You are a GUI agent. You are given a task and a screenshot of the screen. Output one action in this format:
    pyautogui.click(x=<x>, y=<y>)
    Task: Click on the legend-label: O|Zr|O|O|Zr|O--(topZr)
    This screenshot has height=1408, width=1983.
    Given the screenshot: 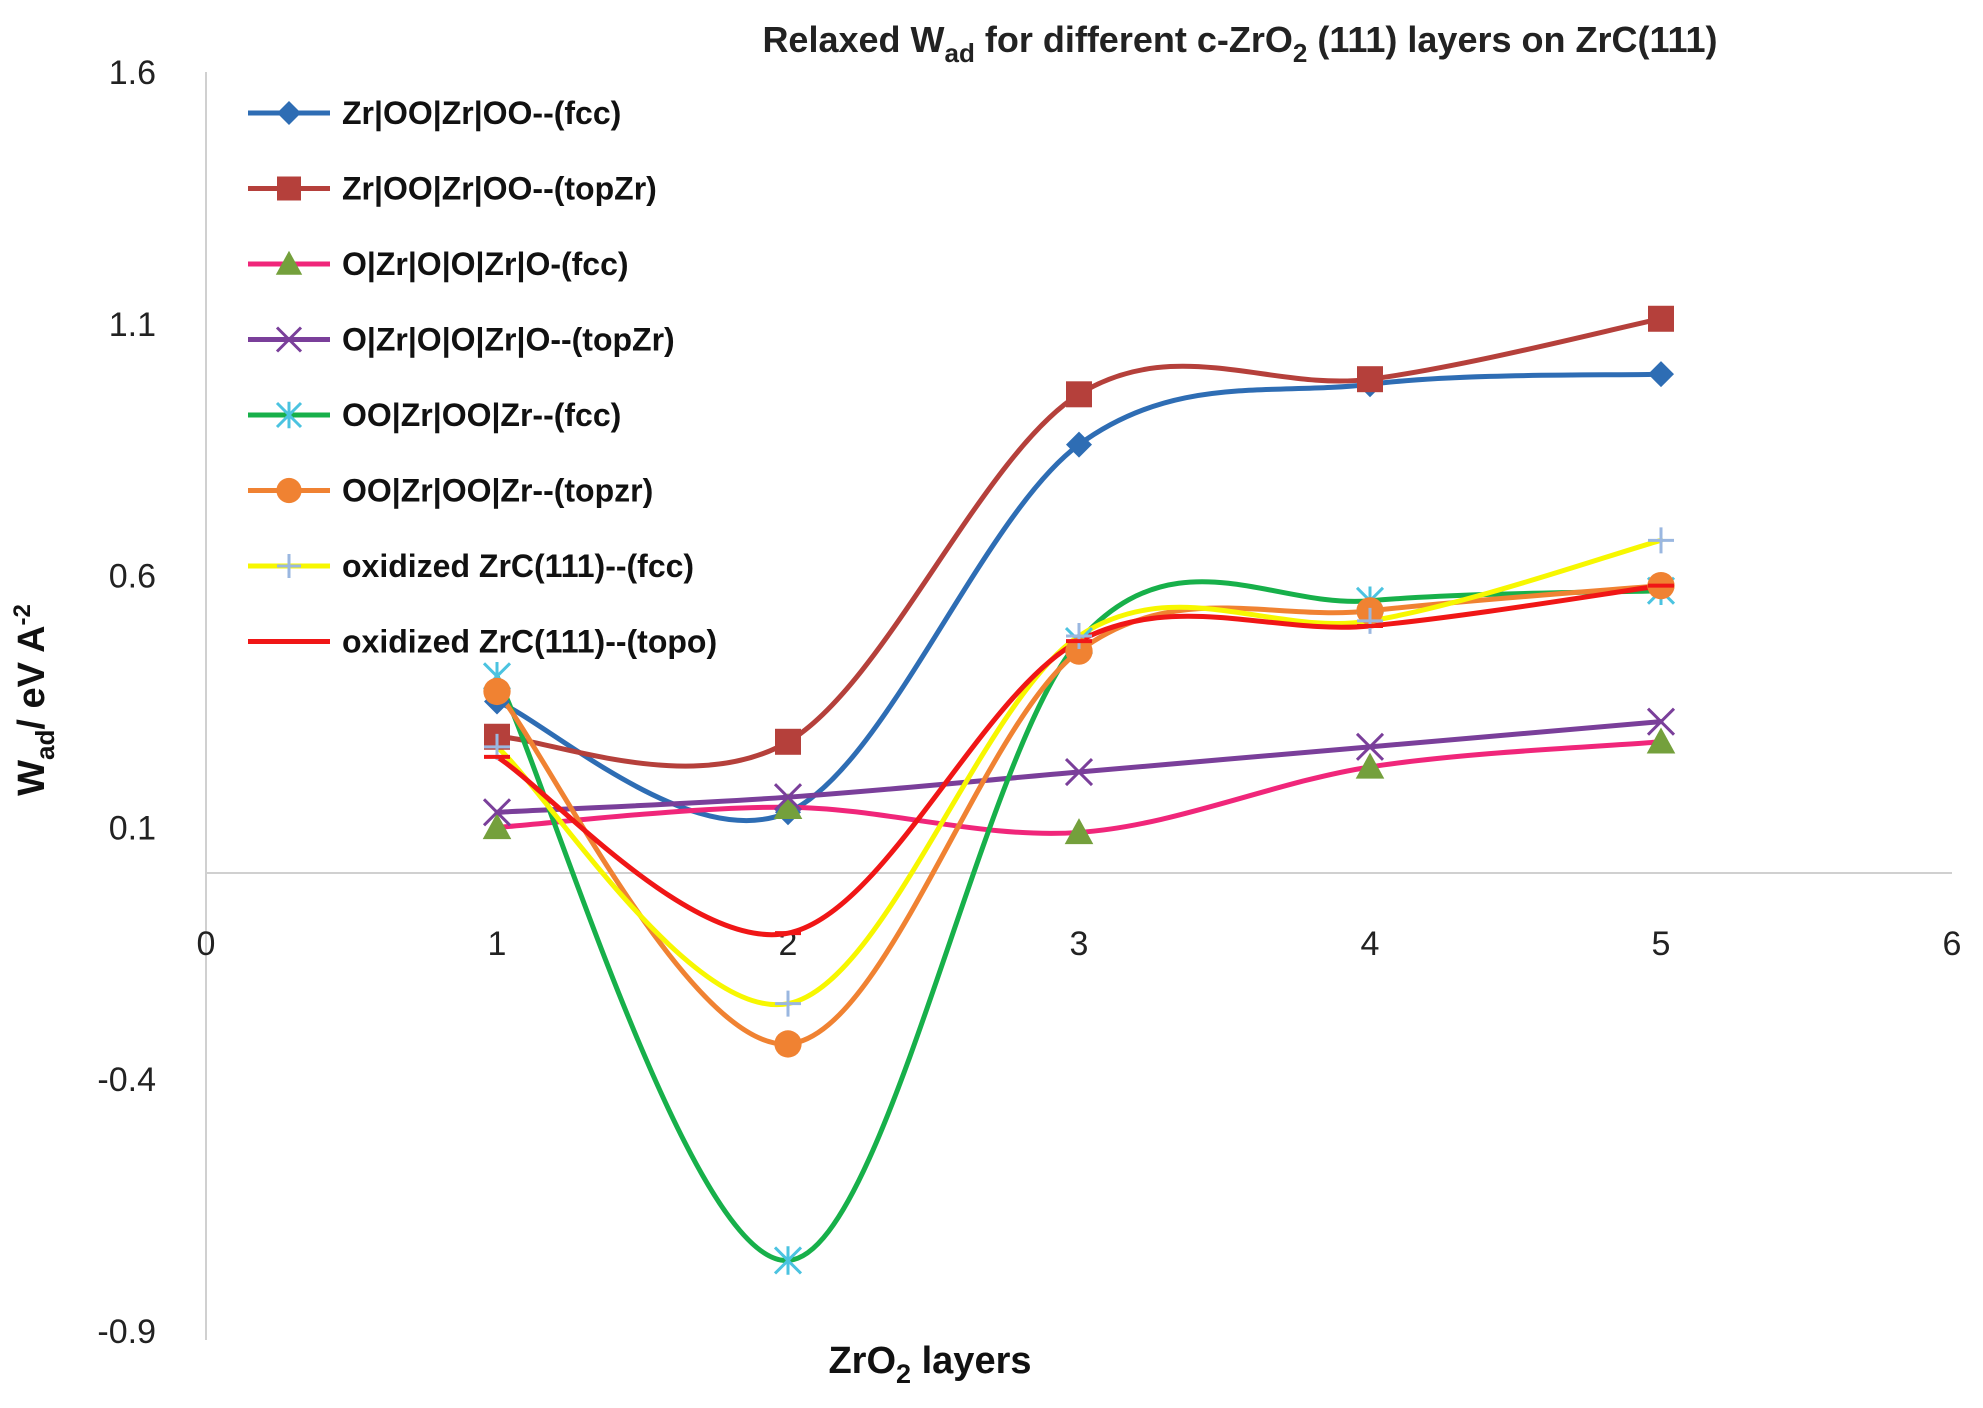 What is the action you would take?
    pyautogui.click(x=508, y=340)
    